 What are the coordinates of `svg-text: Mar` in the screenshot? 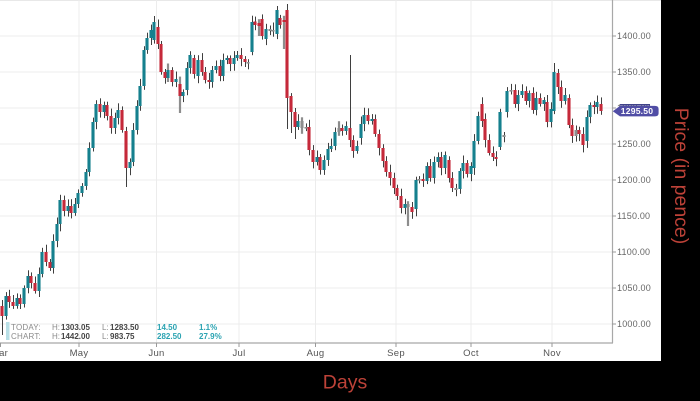 It's located at (4, 353).